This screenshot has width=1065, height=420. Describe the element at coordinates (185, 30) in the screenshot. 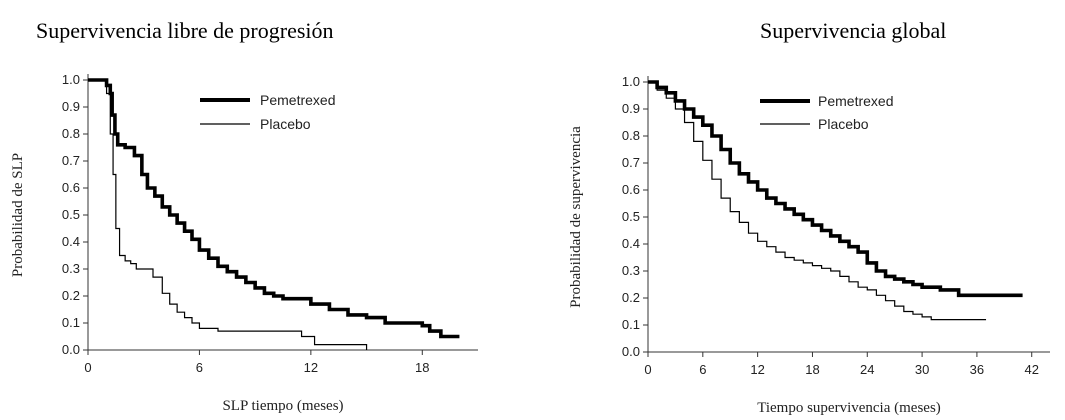

I see `left-chart-title: Supervivencia libre de progresión` at that location.